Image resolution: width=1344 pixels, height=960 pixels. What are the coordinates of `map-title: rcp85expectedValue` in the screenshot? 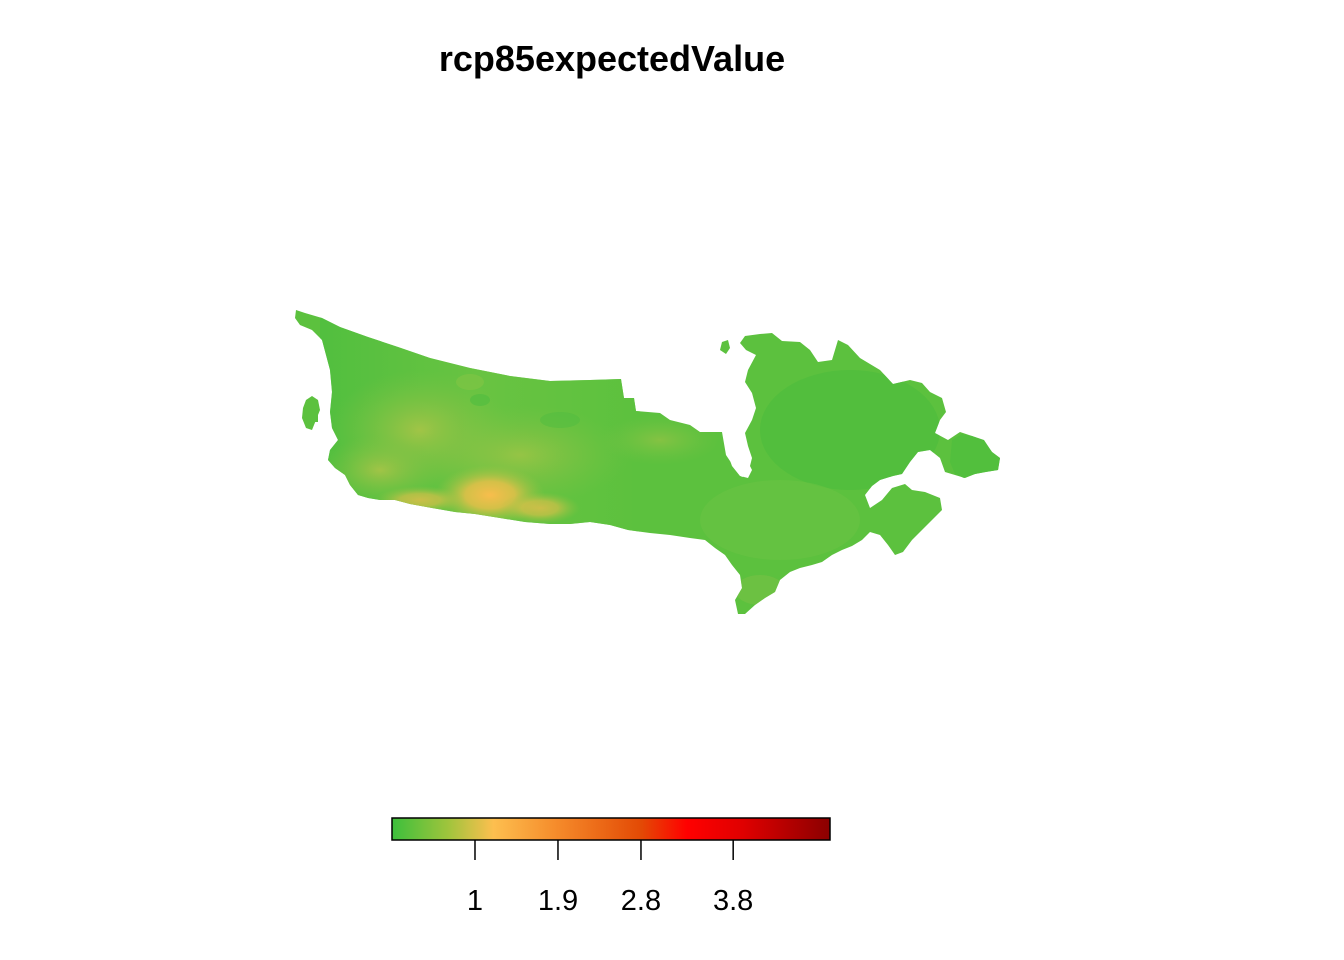 It's located at (612, 58).